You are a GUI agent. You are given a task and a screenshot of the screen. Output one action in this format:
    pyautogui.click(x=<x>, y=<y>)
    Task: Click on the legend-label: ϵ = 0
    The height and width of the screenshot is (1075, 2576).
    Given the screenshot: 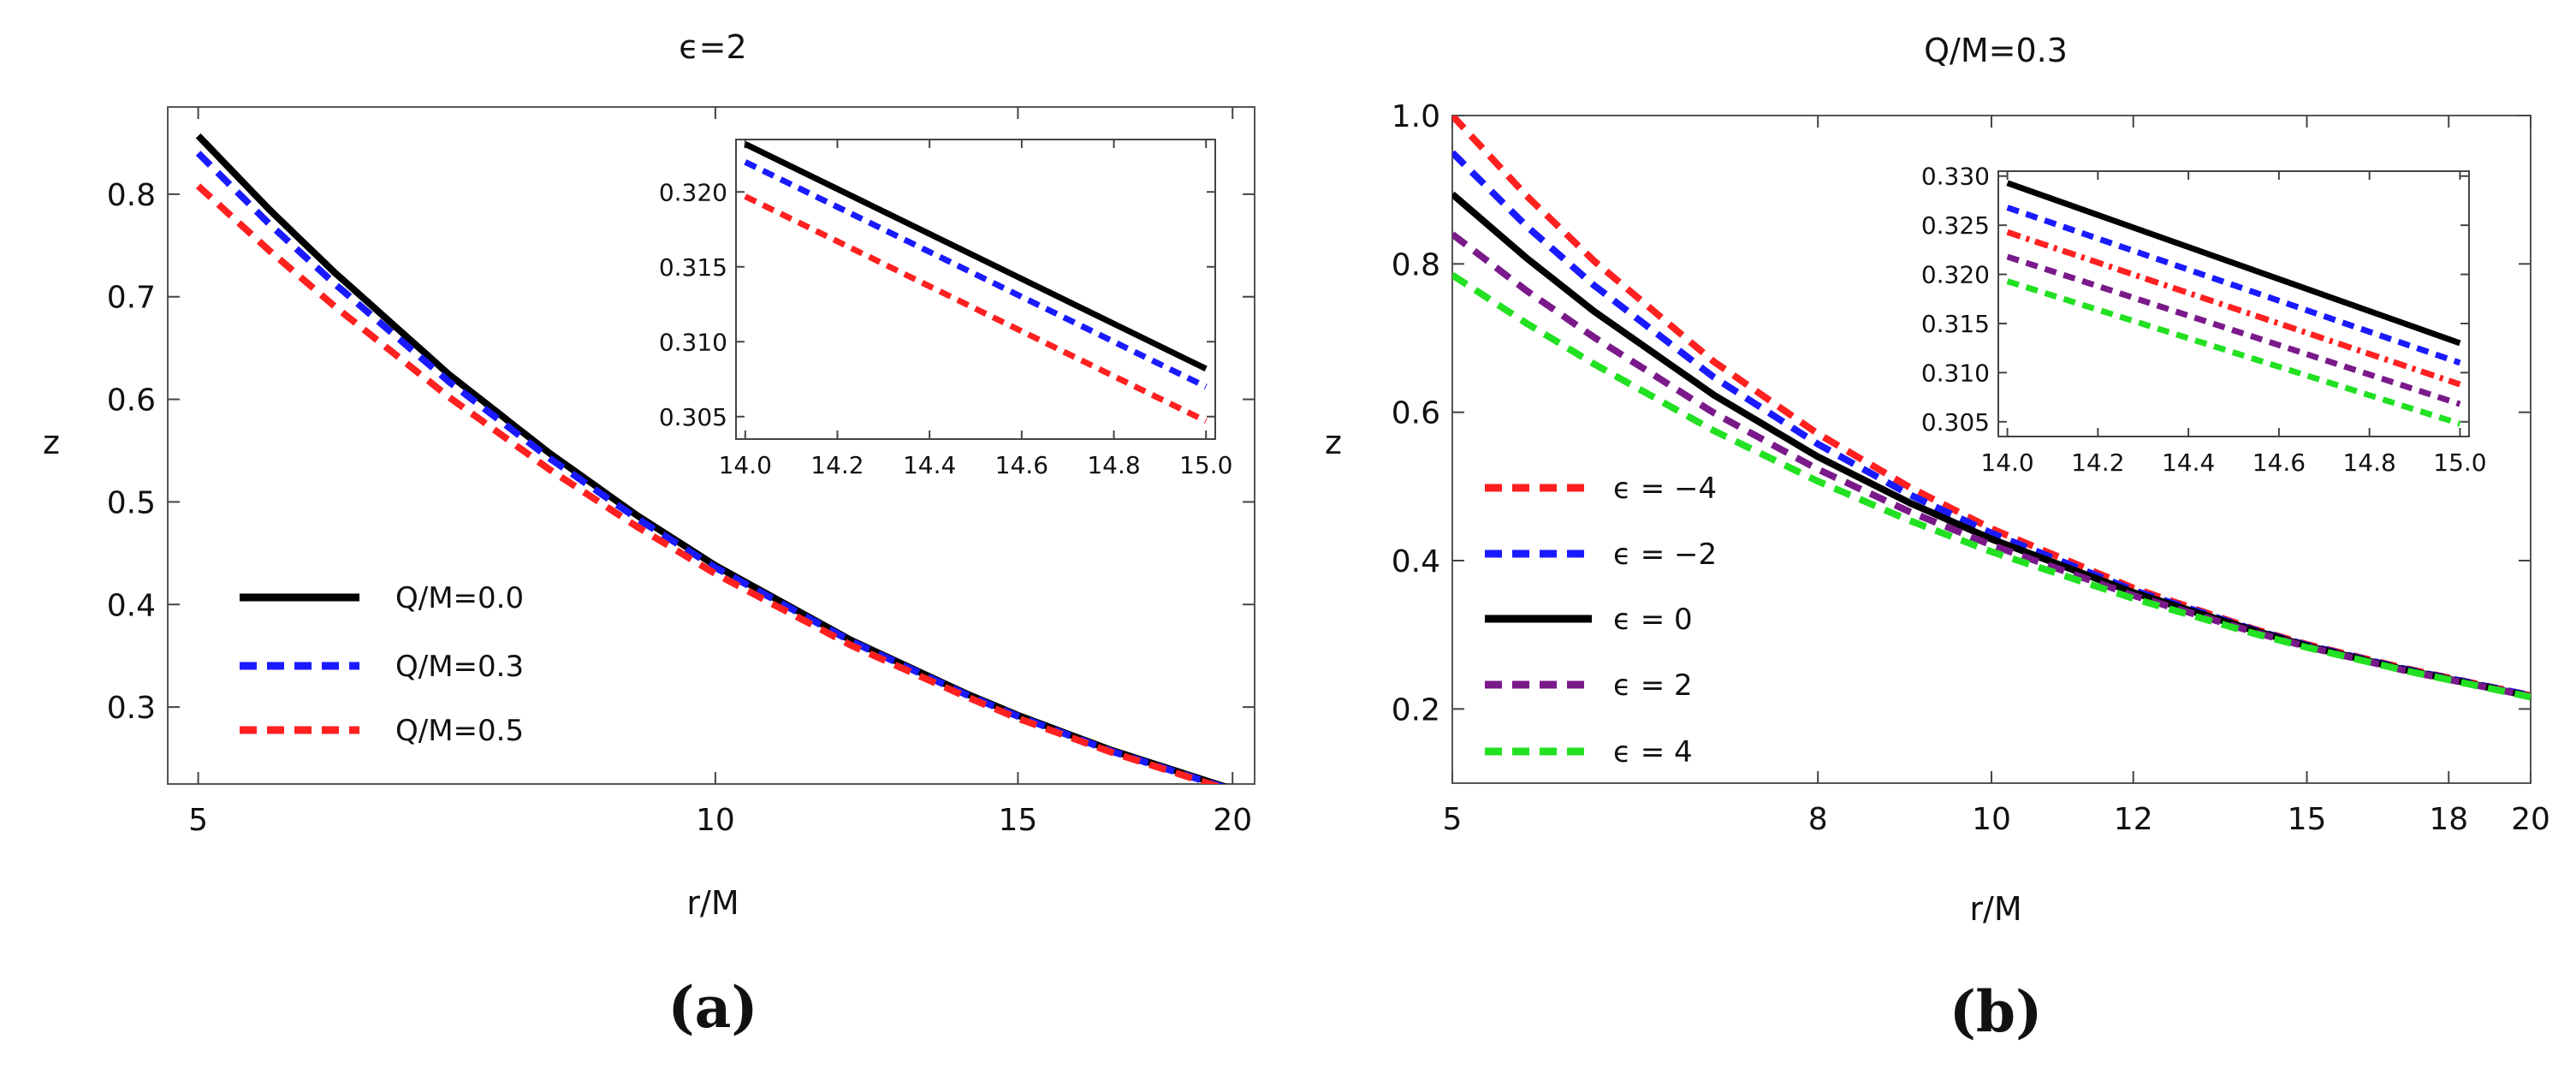 What is the action you would take?
    pyautogui.click(x=1653, y=620)
    